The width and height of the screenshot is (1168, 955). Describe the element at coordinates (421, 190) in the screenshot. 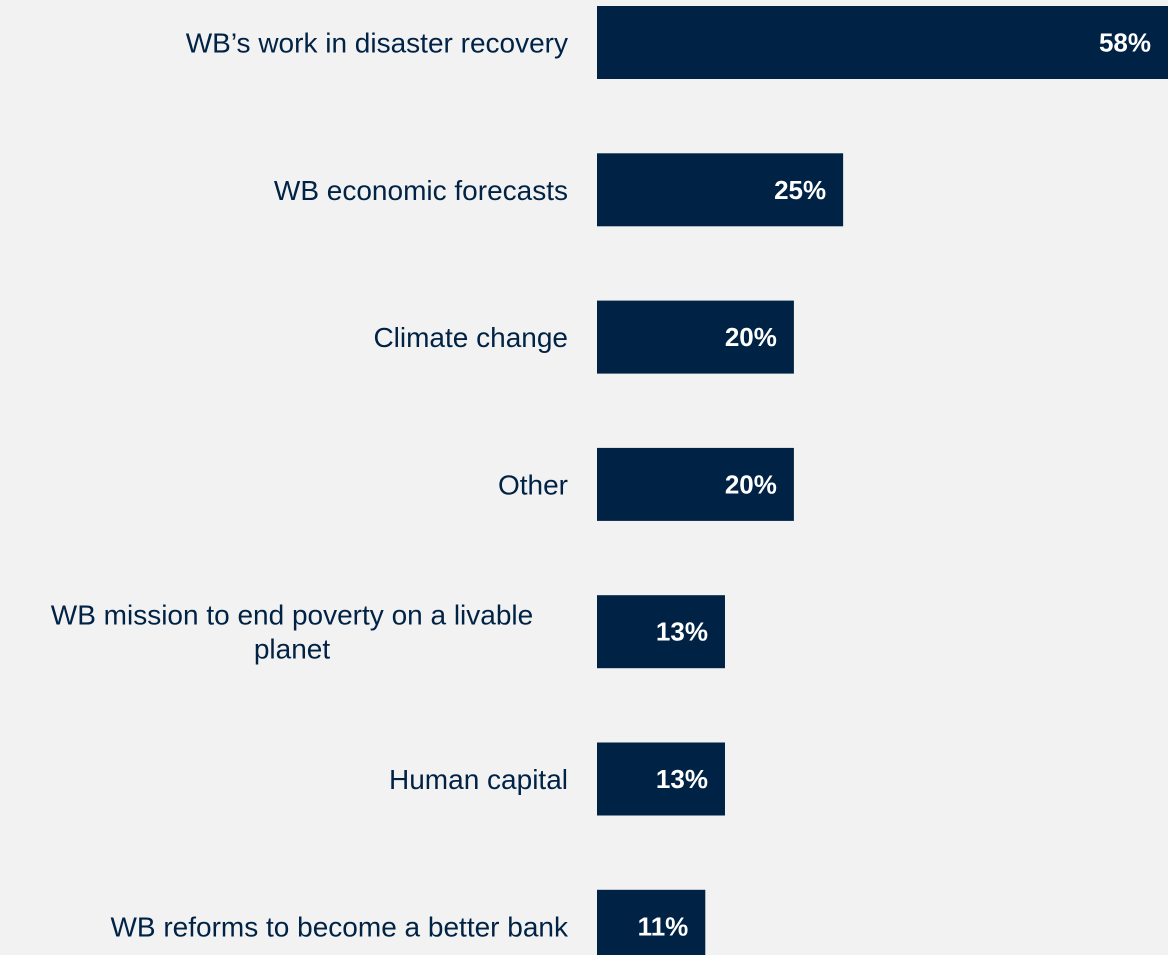

I see `category-label: WB economic forecasts` at that location.